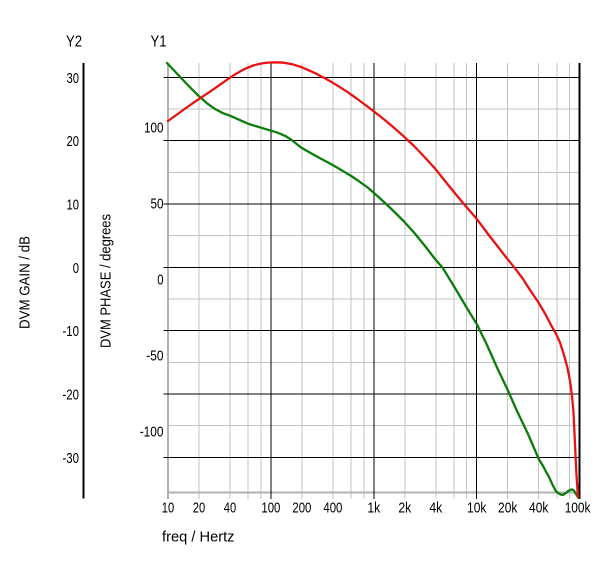 The width and height of the screenshot is (600, 563). Describe the element at coordinates (539, 507) in the screenshot. I see `svg-text: 40k` at that location.